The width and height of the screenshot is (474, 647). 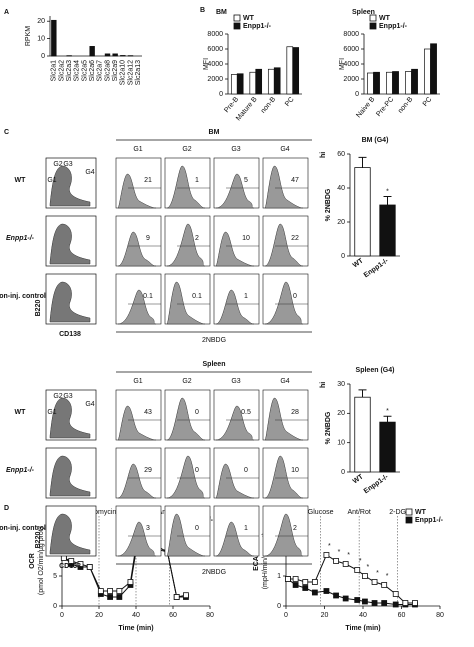 I want to click on histogram-x-label: 2NBDG, so click(x=214, y=340).